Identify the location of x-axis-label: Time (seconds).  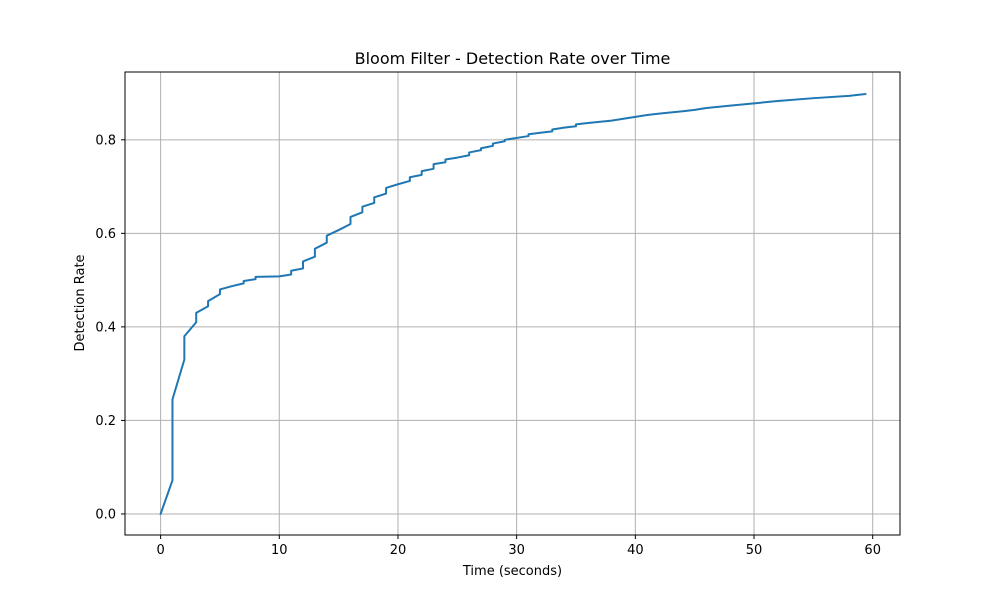
(512, 571).